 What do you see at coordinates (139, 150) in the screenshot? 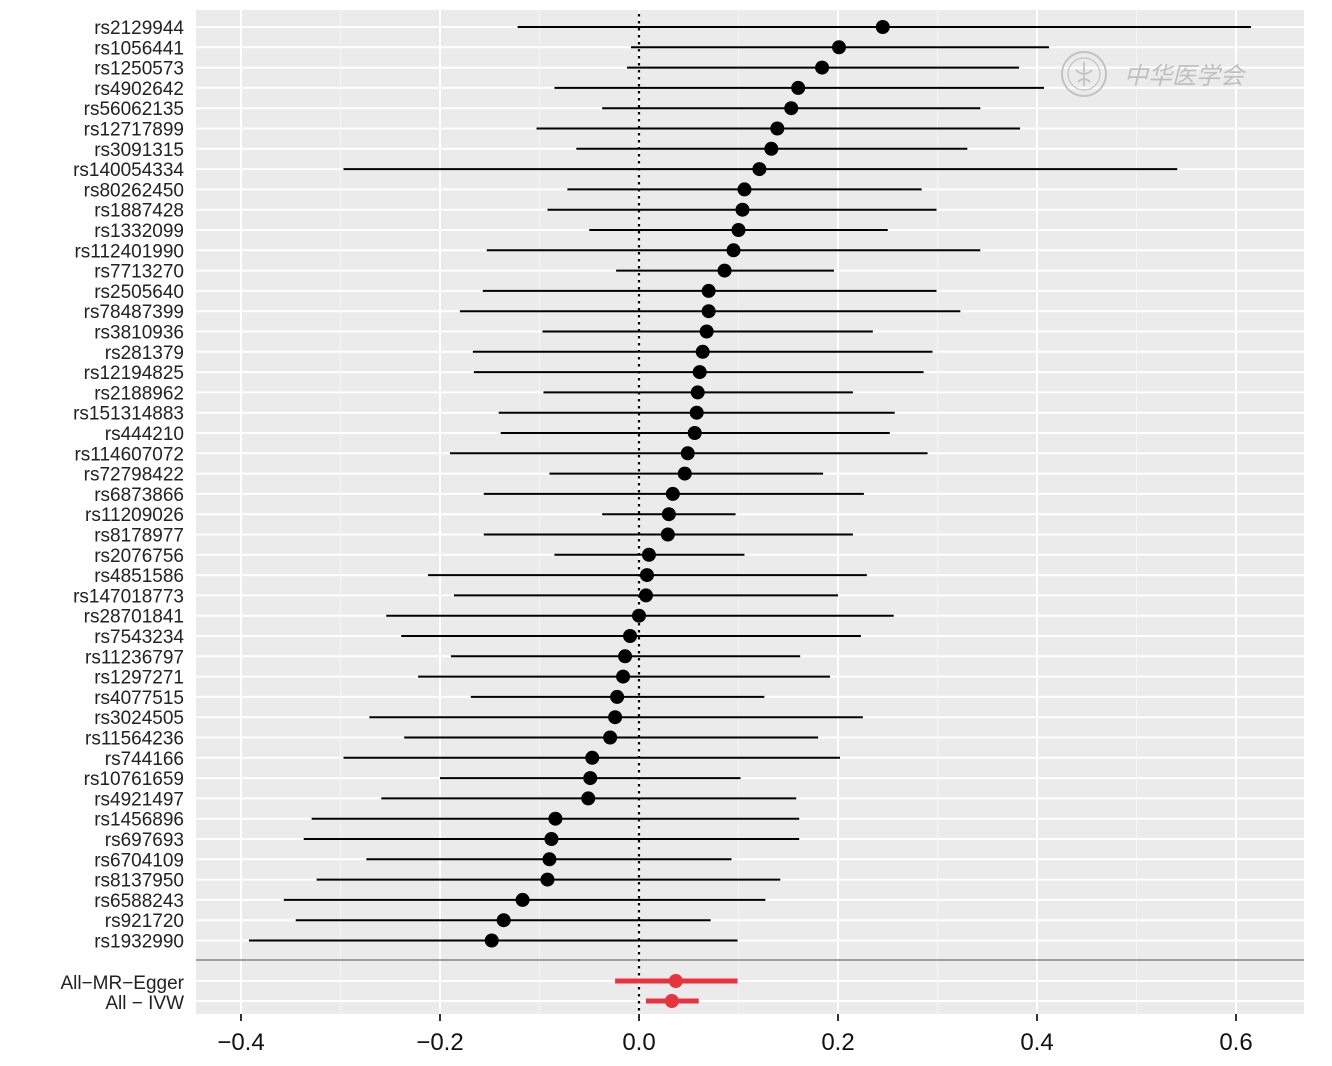
I see `snp-label: rs3091315` at bounding box center [139, 150].